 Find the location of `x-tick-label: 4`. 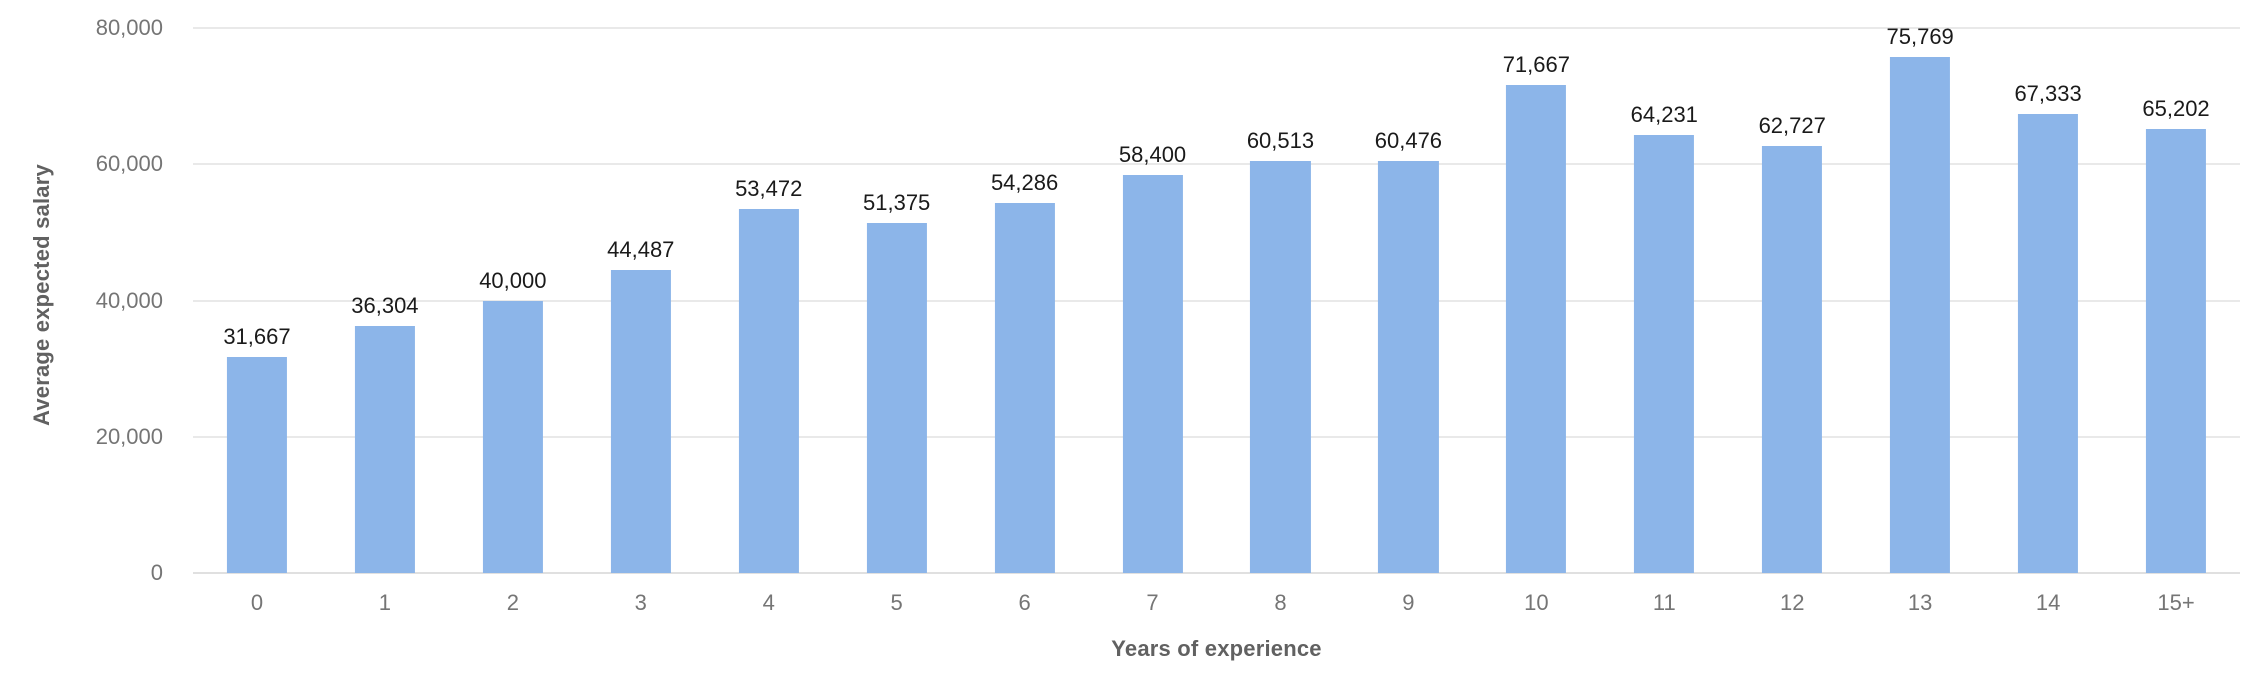

x-tick-label: 4 is located at coordinates (768, 602).